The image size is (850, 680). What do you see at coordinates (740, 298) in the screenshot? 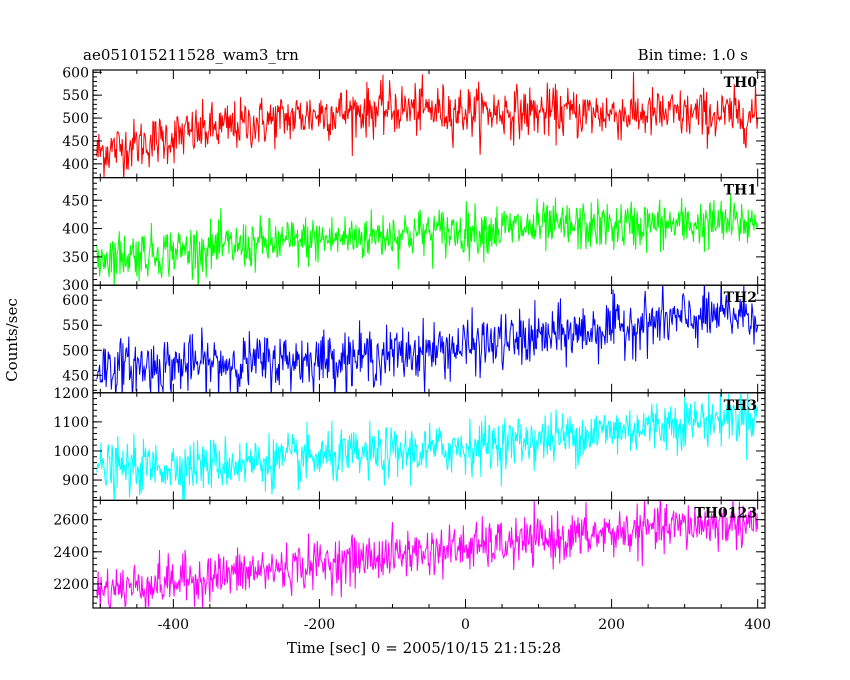
I see `panel-label-th2: TH2` at bounding box center [740, 298].